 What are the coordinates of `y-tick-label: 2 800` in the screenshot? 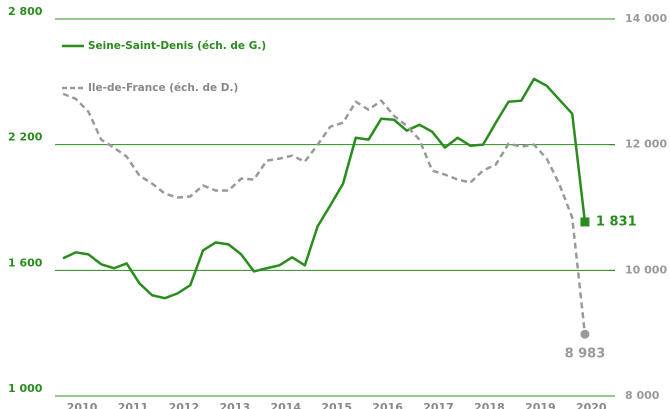 It's located at (25, 11).